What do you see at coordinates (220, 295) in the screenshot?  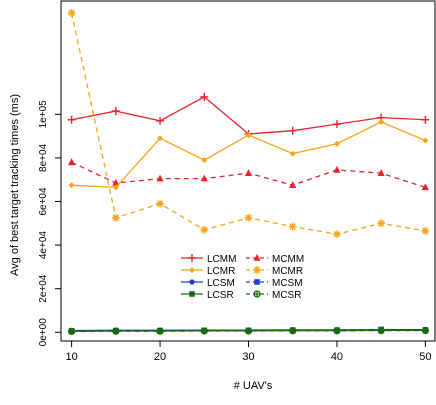 I see `legend-label: LCSR` at bounding box center [220, 295].